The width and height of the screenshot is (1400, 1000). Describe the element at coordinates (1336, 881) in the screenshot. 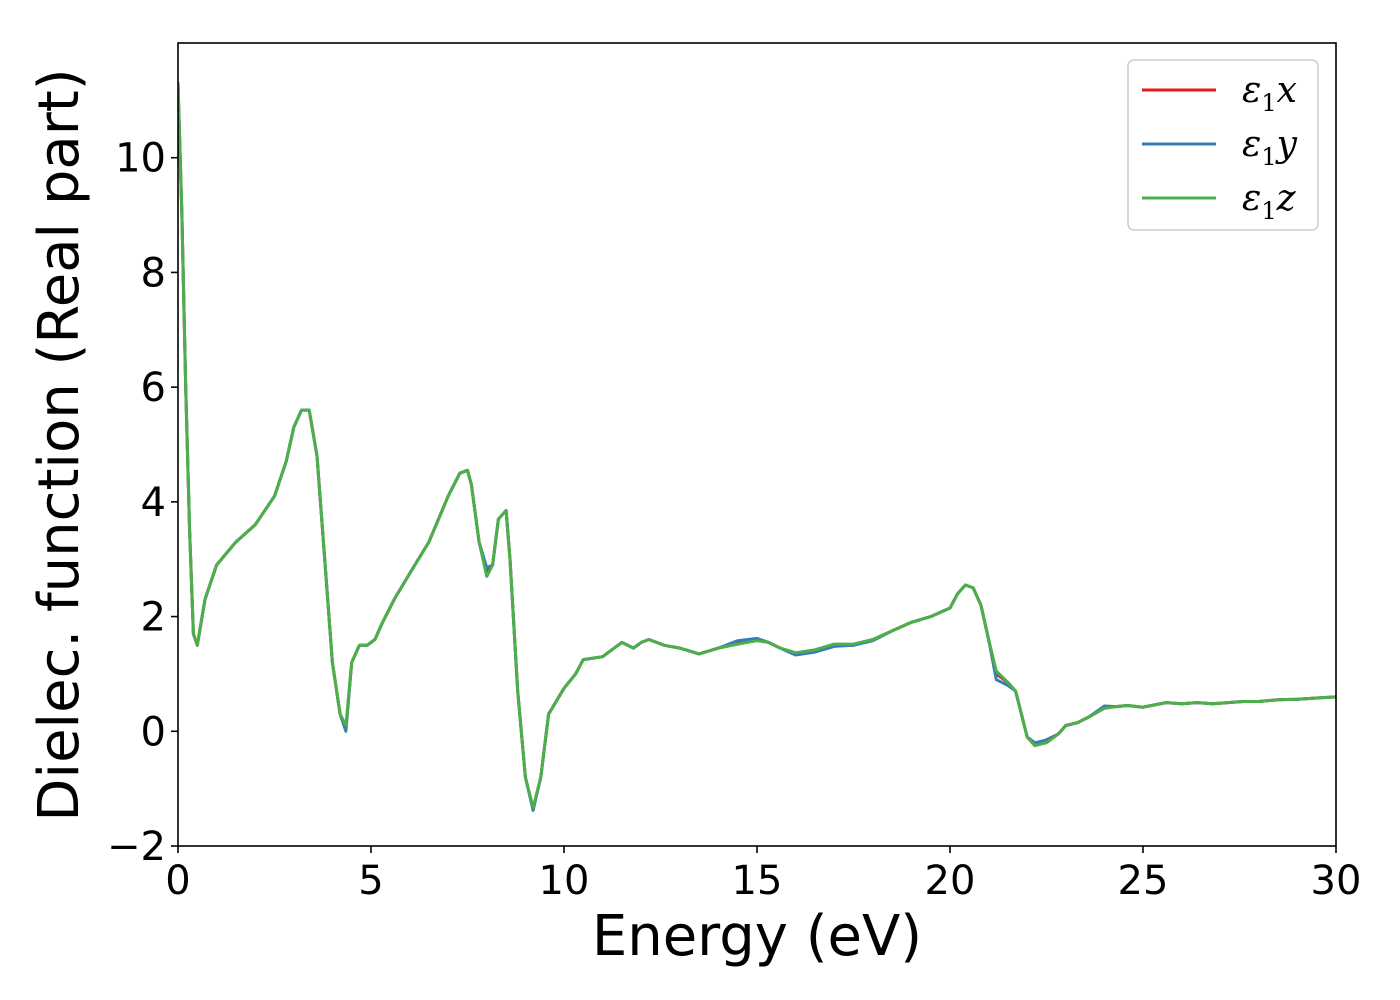

I see `x-tick-label: 30` at that location.